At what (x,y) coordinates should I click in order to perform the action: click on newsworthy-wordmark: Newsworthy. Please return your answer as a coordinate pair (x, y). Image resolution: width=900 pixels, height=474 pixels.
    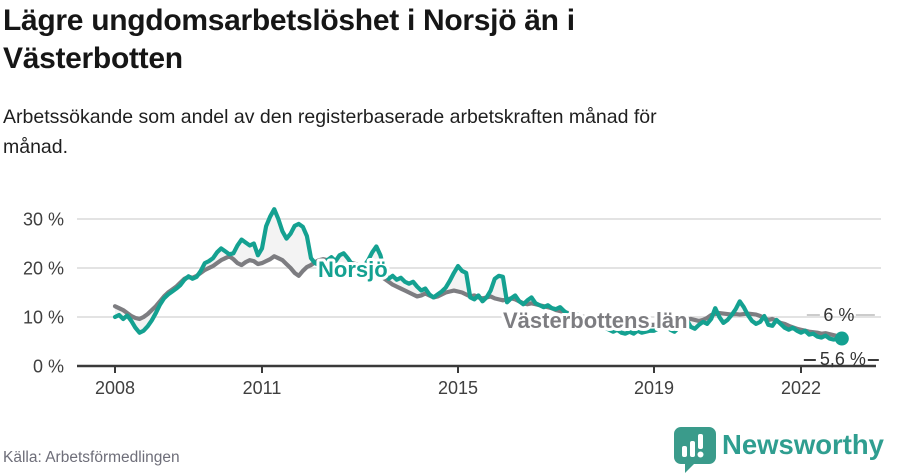
    Looking at the image, I should click on (803, 444).